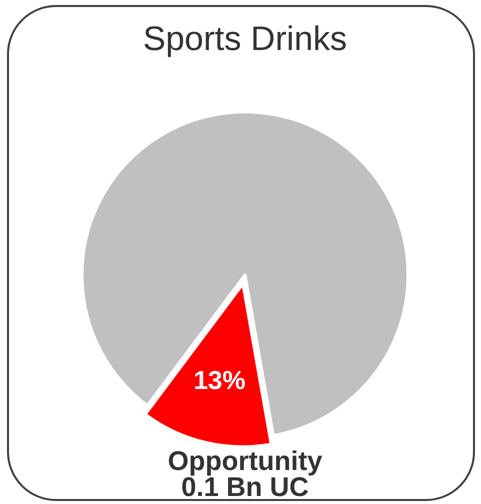  What do you see at coordinates (245, 474) in the screenshot?
I see `text: Opportunity 0.1 Bn UC` at bounding box center [245, 474].